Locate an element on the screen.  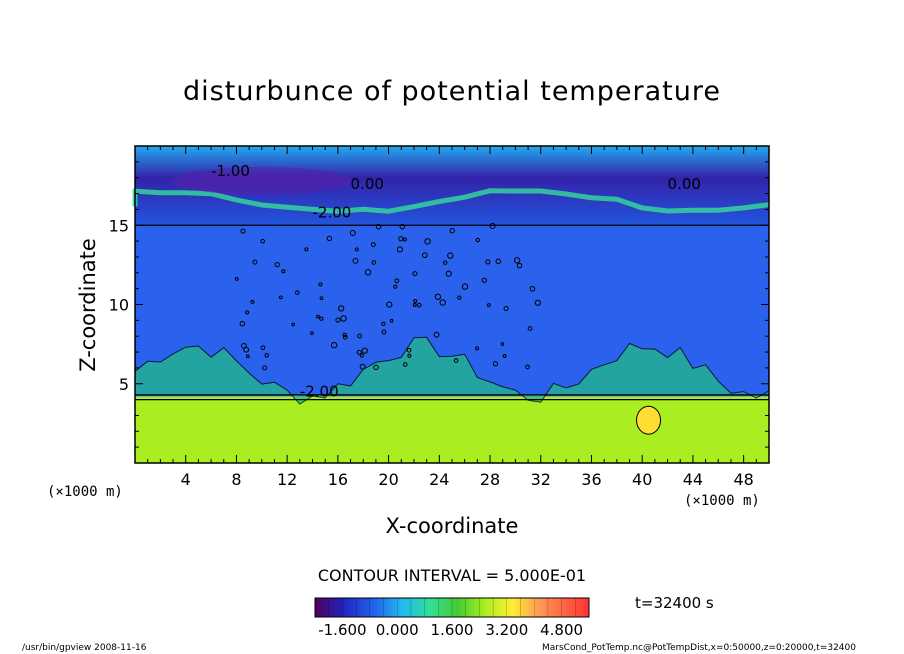
y-axis-unit: (×1000 m) is located at coordinates (85, 492).